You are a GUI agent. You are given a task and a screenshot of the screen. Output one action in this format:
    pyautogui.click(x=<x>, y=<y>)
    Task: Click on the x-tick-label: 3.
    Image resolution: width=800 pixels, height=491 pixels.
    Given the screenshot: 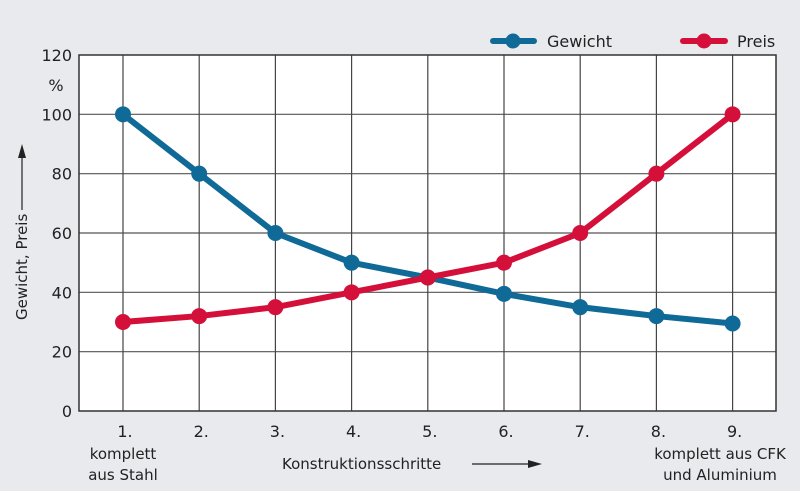 What is the action you would take?
    pyautogui.click(x=277, y=431)
    